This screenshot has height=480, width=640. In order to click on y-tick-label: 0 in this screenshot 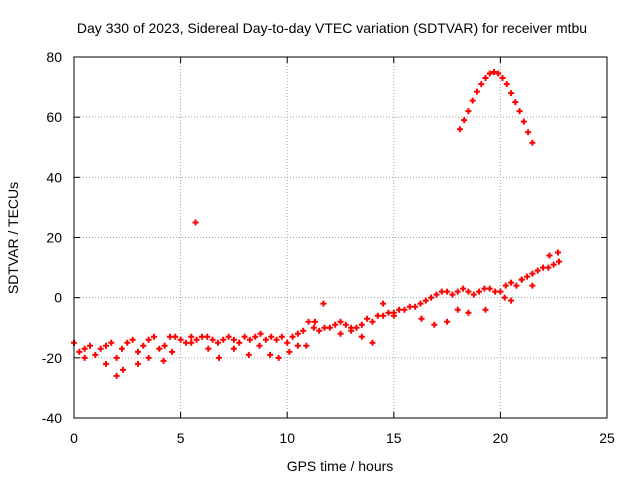, I will do `click(58, 298)`.